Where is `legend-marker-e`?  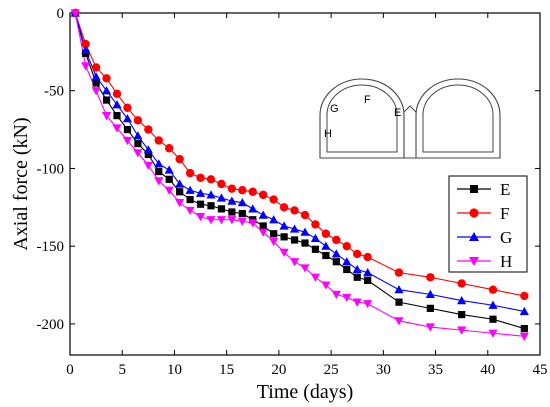
legend-marker-e is located at coordinates (474, 189).